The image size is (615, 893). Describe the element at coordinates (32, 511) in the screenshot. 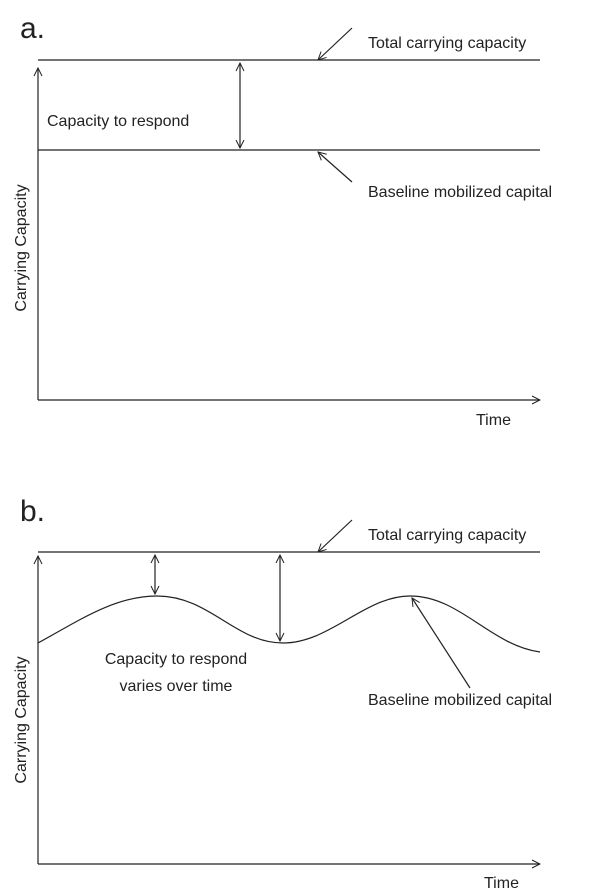

I see `panel-label: b.` at that location.